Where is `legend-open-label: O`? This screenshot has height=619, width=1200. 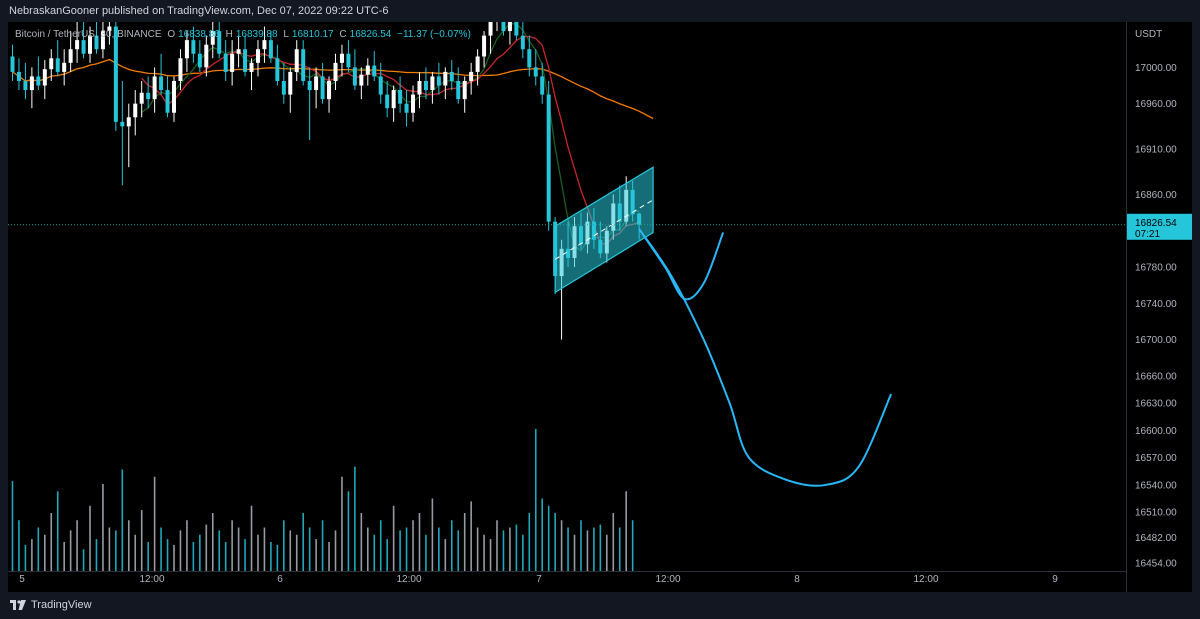
legend-open-label: O is located at coordinates (171, 34).